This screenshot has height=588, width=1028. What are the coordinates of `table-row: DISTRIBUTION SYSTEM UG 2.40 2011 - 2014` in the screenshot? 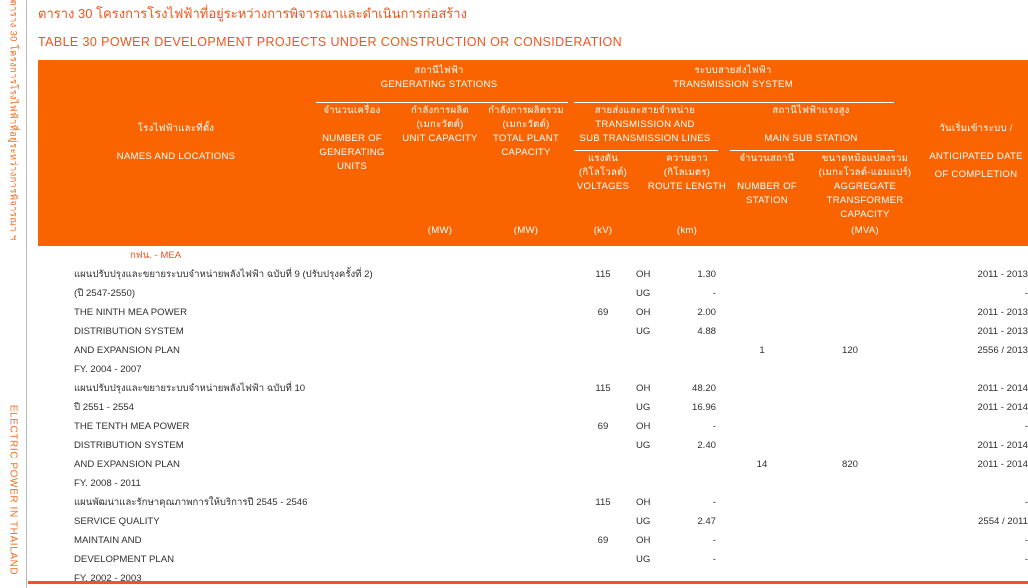 It's located at (533, 445).